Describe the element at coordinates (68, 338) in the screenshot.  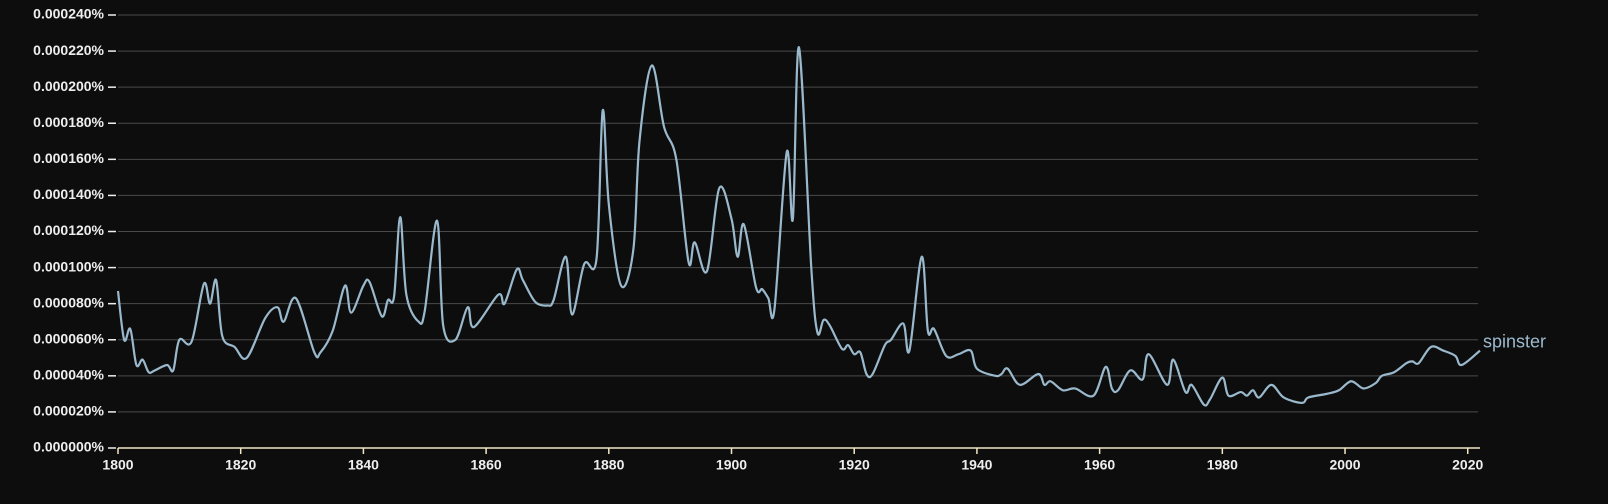
I see `y-tick-label: 0.000060%` at that location.